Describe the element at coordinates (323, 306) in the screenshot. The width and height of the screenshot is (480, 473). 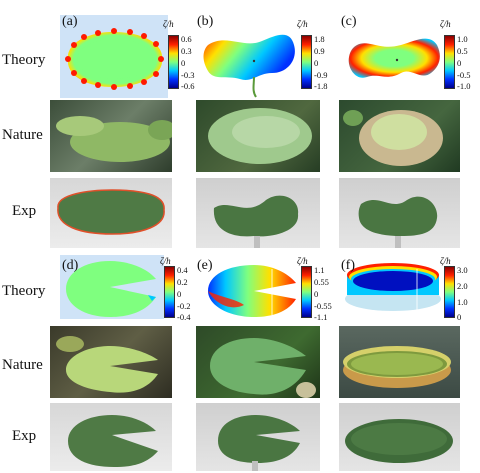
I see `panel-e-tick: -0.55` at that location.